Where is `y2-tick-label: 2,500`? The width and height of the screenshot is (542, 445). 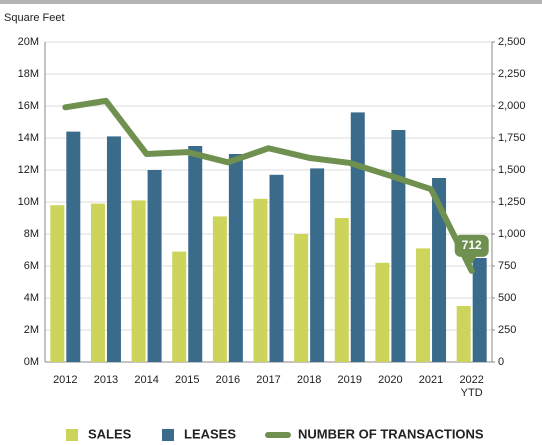
y2-tick-label: 2,500 is located at coordinates (512, 42).